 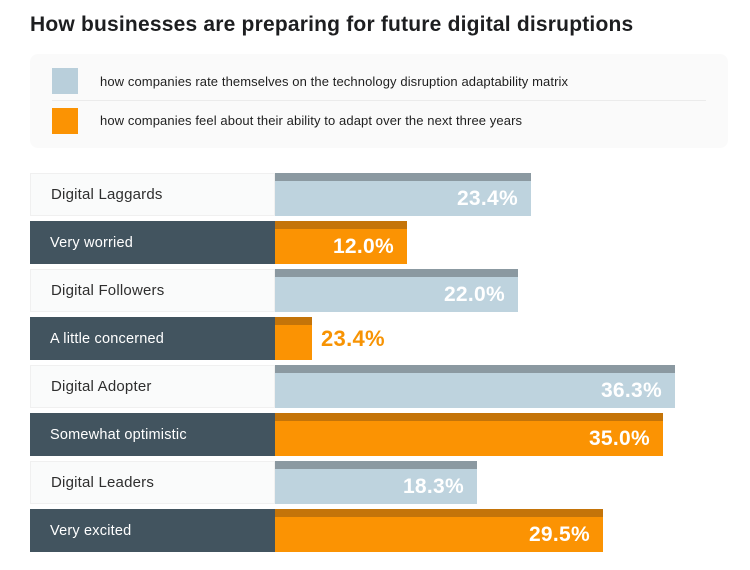 I want to click on chart-row: Somewhat optimistic 35.0%, so click(x=375, y=434).